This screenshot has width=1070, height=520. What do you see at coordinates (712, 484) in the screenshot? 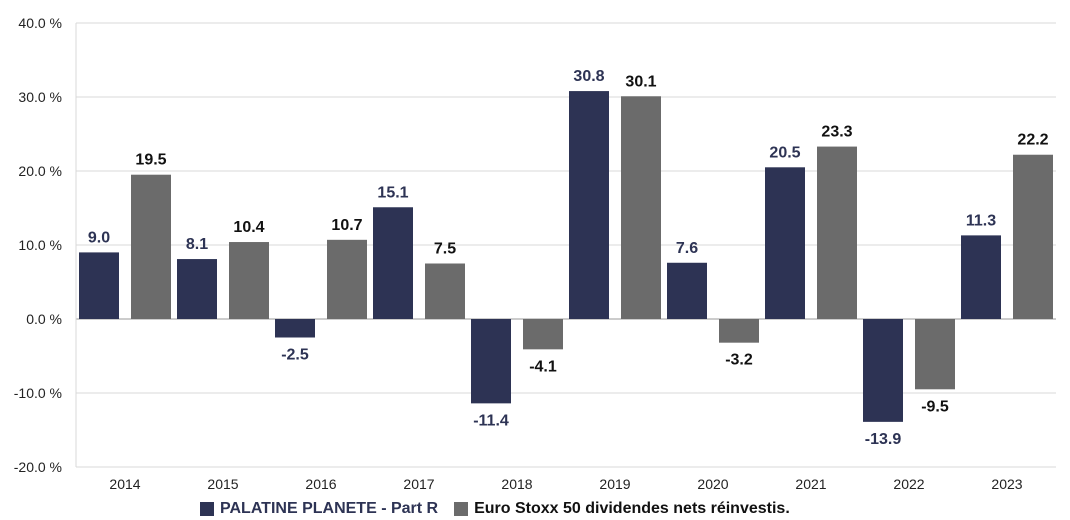
I see `x-tick-label: 2020` at bounding box center [712, 484].